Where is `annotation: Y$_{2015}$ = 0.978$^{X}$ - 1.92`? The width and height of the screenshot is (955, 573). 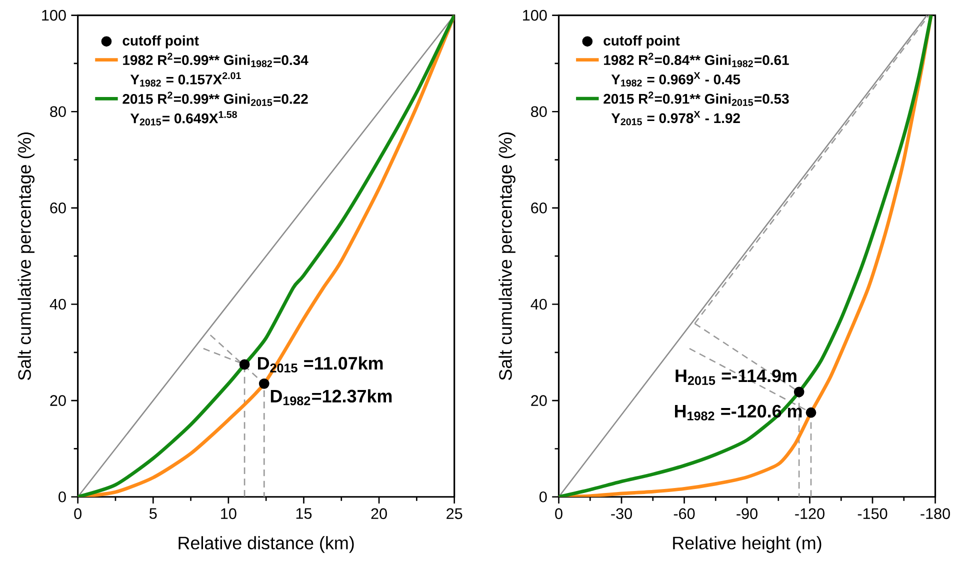 annotation: Y$_{2015}$ = 0.978$^{X}$ - 1.92 is located at coordinates (675, 118).